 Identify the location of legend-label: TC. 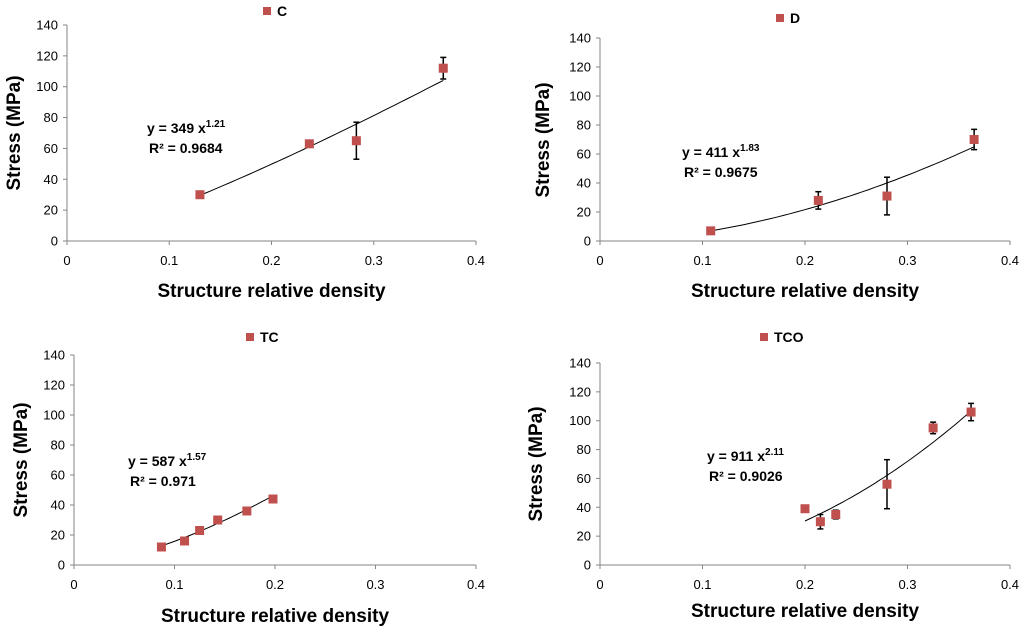
(269, 337).